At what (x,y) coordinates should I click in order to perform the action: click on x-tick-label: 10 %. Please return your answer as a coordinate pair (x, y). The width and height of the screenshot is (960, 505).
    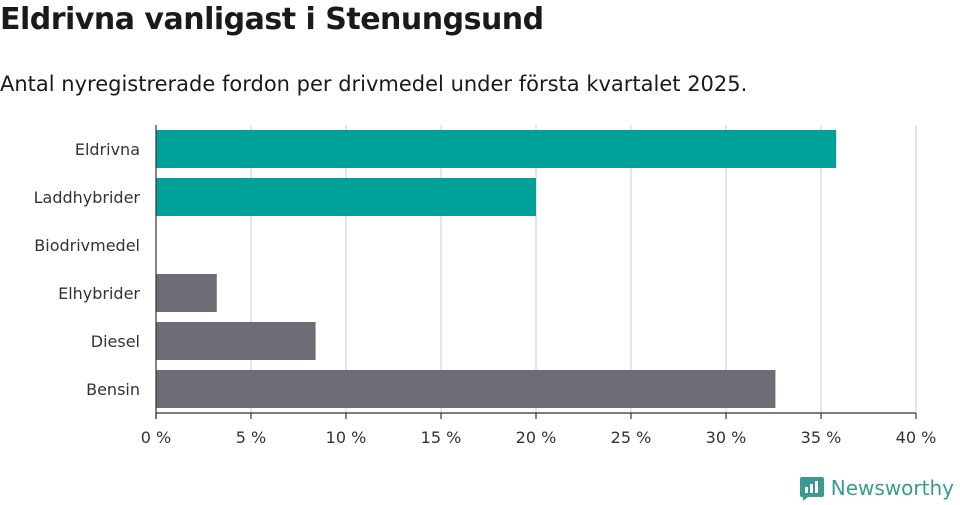
    Looking at the image, I should click on (346, 437).